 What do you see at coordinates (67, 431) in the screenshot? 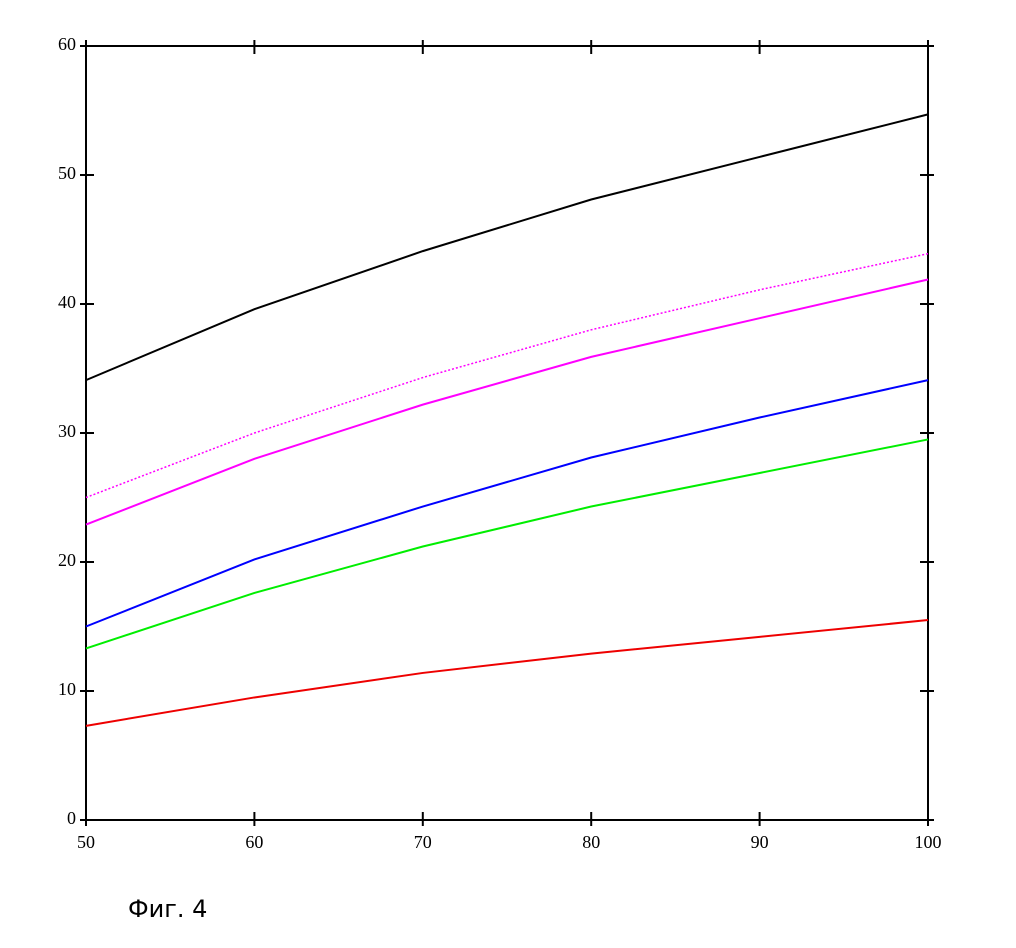
I see `y-tick-label: 30` at bounding box center [67, 431].